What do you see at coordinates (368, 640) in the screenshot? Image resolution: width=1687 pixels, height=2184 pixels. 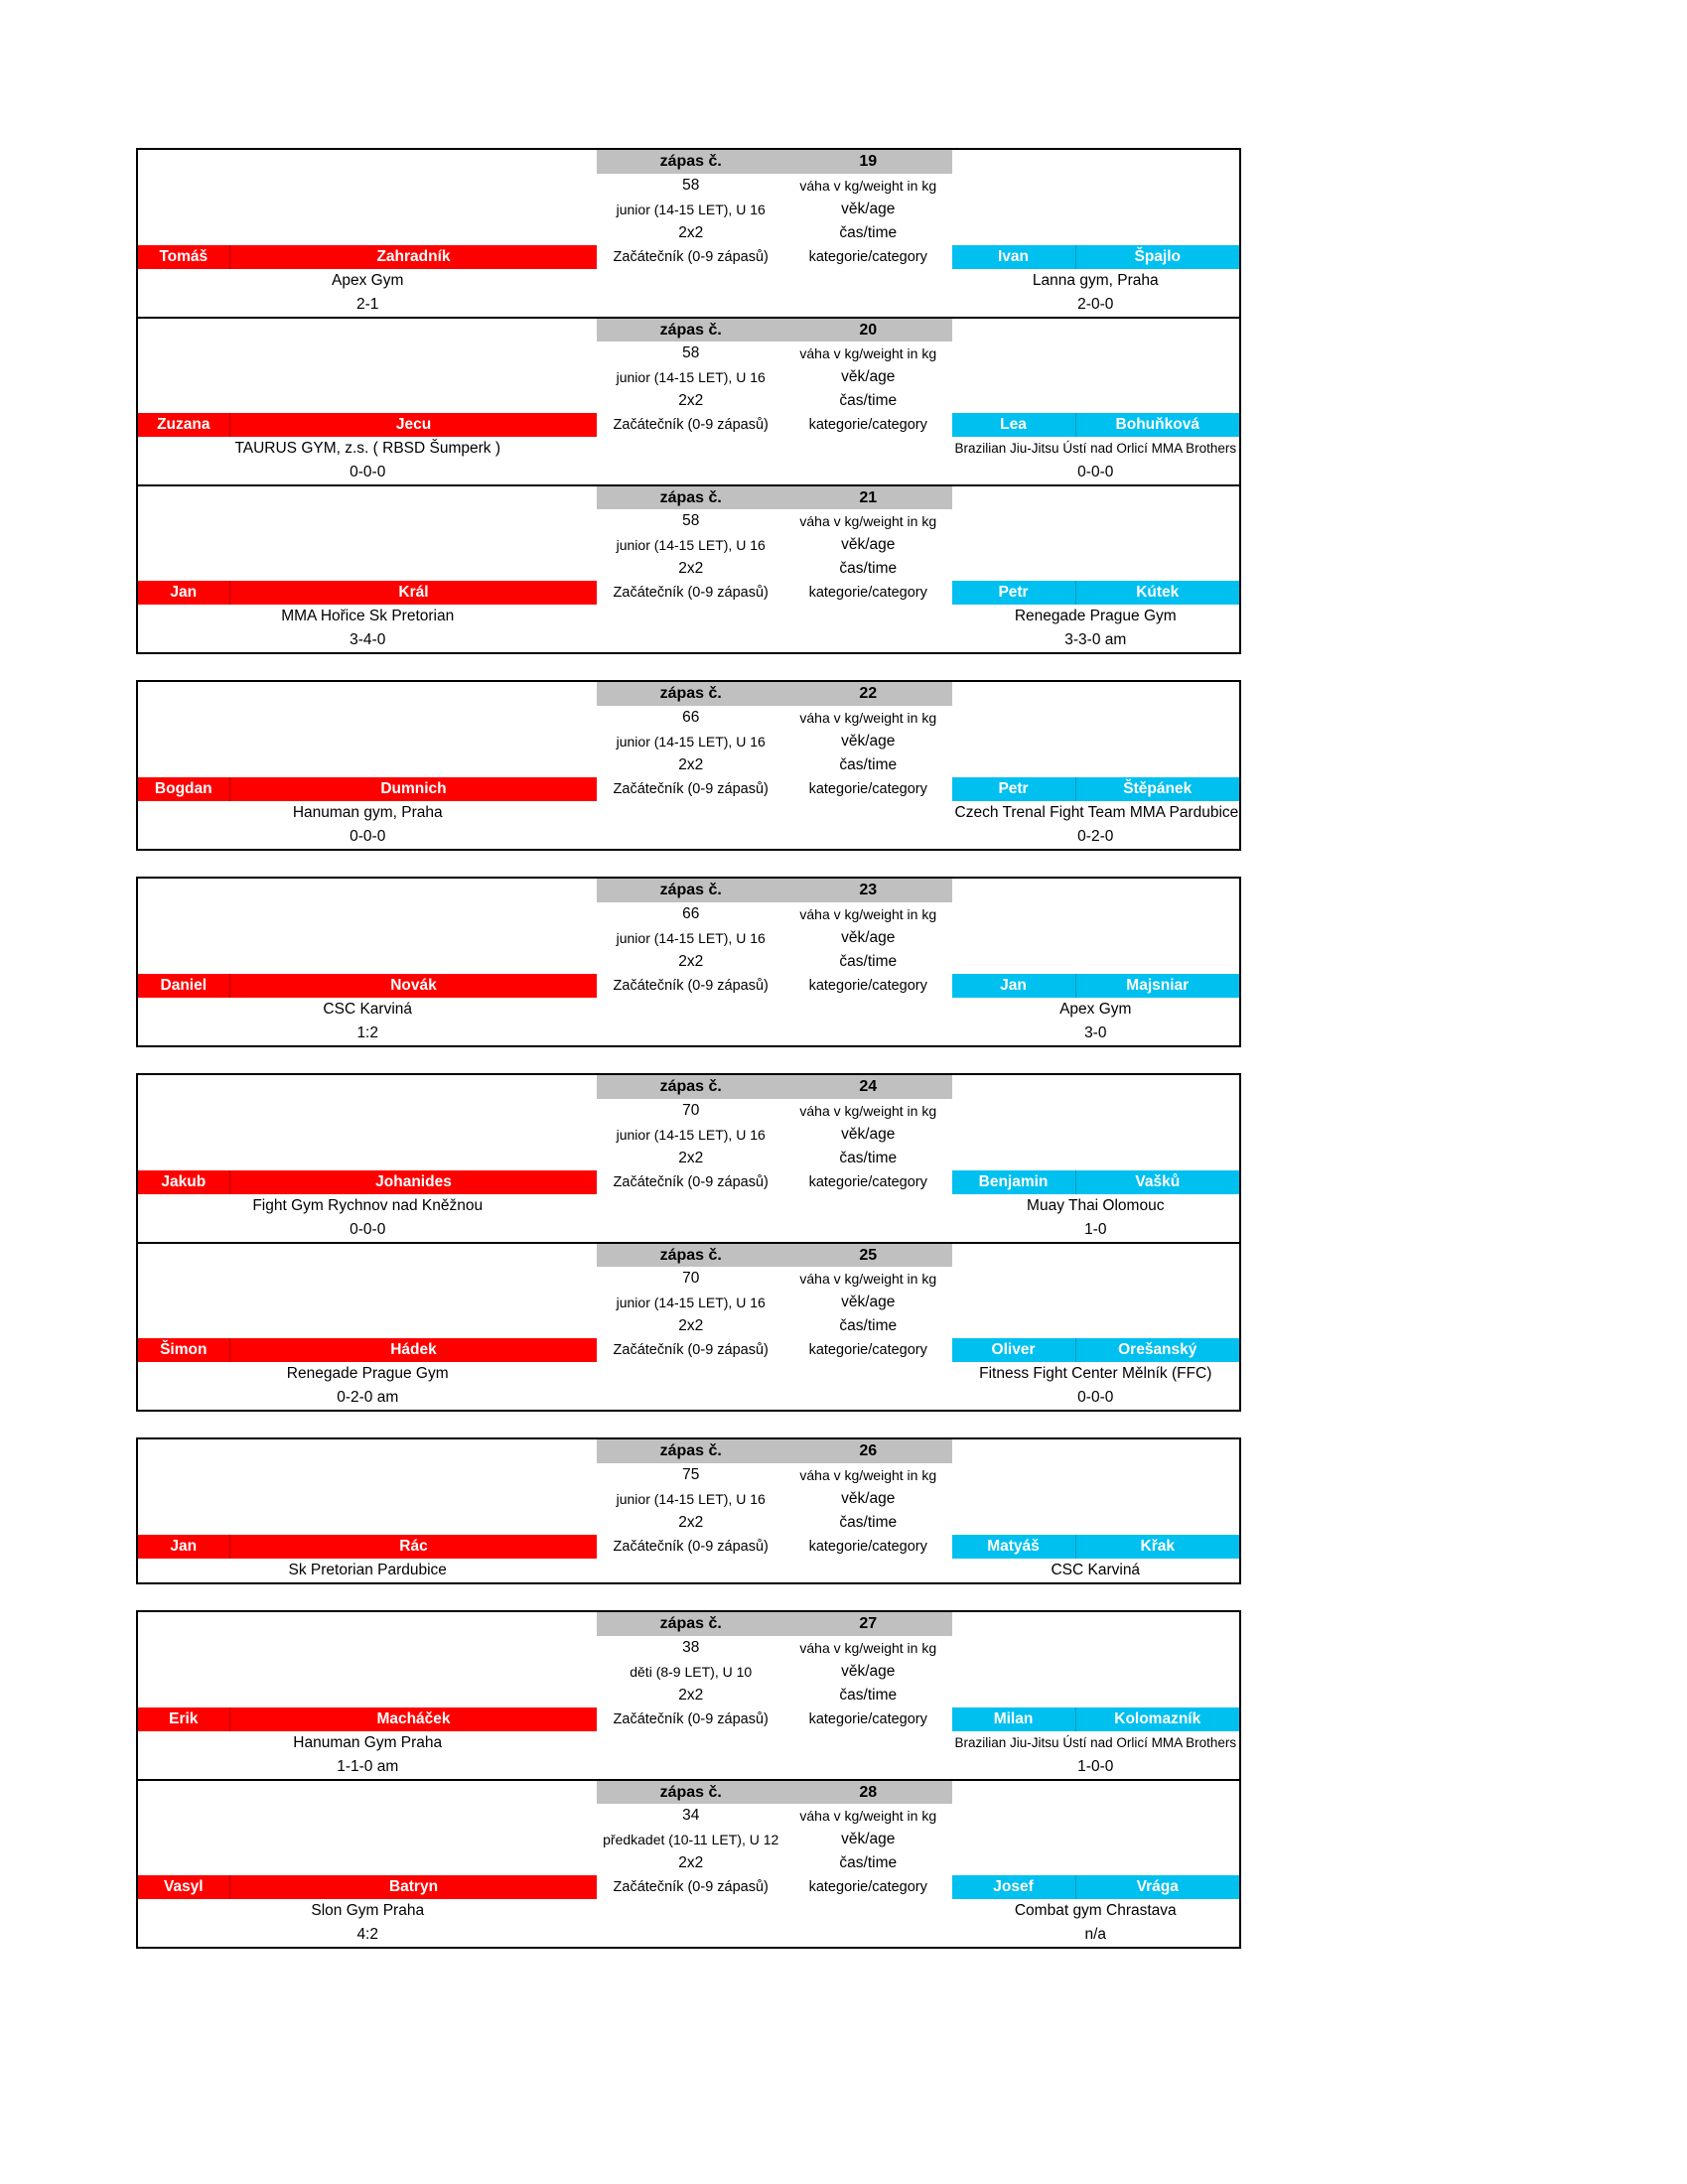 I see `red-fighter-record: 3-4-0` at bounding box center [368, 640].